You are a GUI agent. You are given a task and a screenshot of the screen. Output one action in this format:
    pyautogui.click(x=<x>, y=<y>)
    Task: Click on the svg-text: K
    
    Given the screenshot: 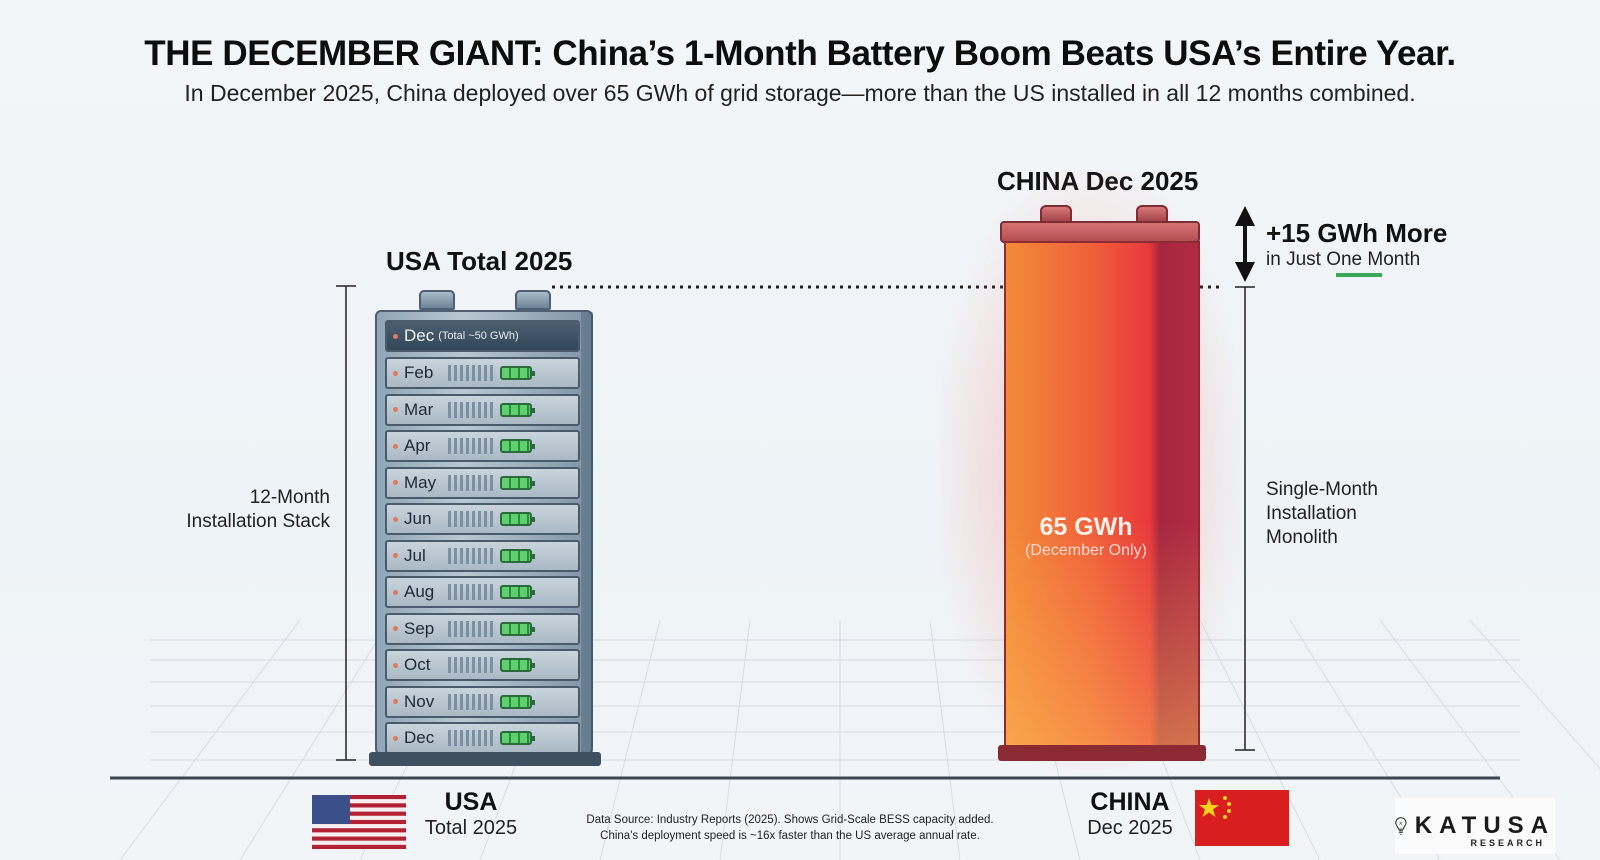 What is the action you would take?
    pyautogui.click(x=1401, y=823)
    